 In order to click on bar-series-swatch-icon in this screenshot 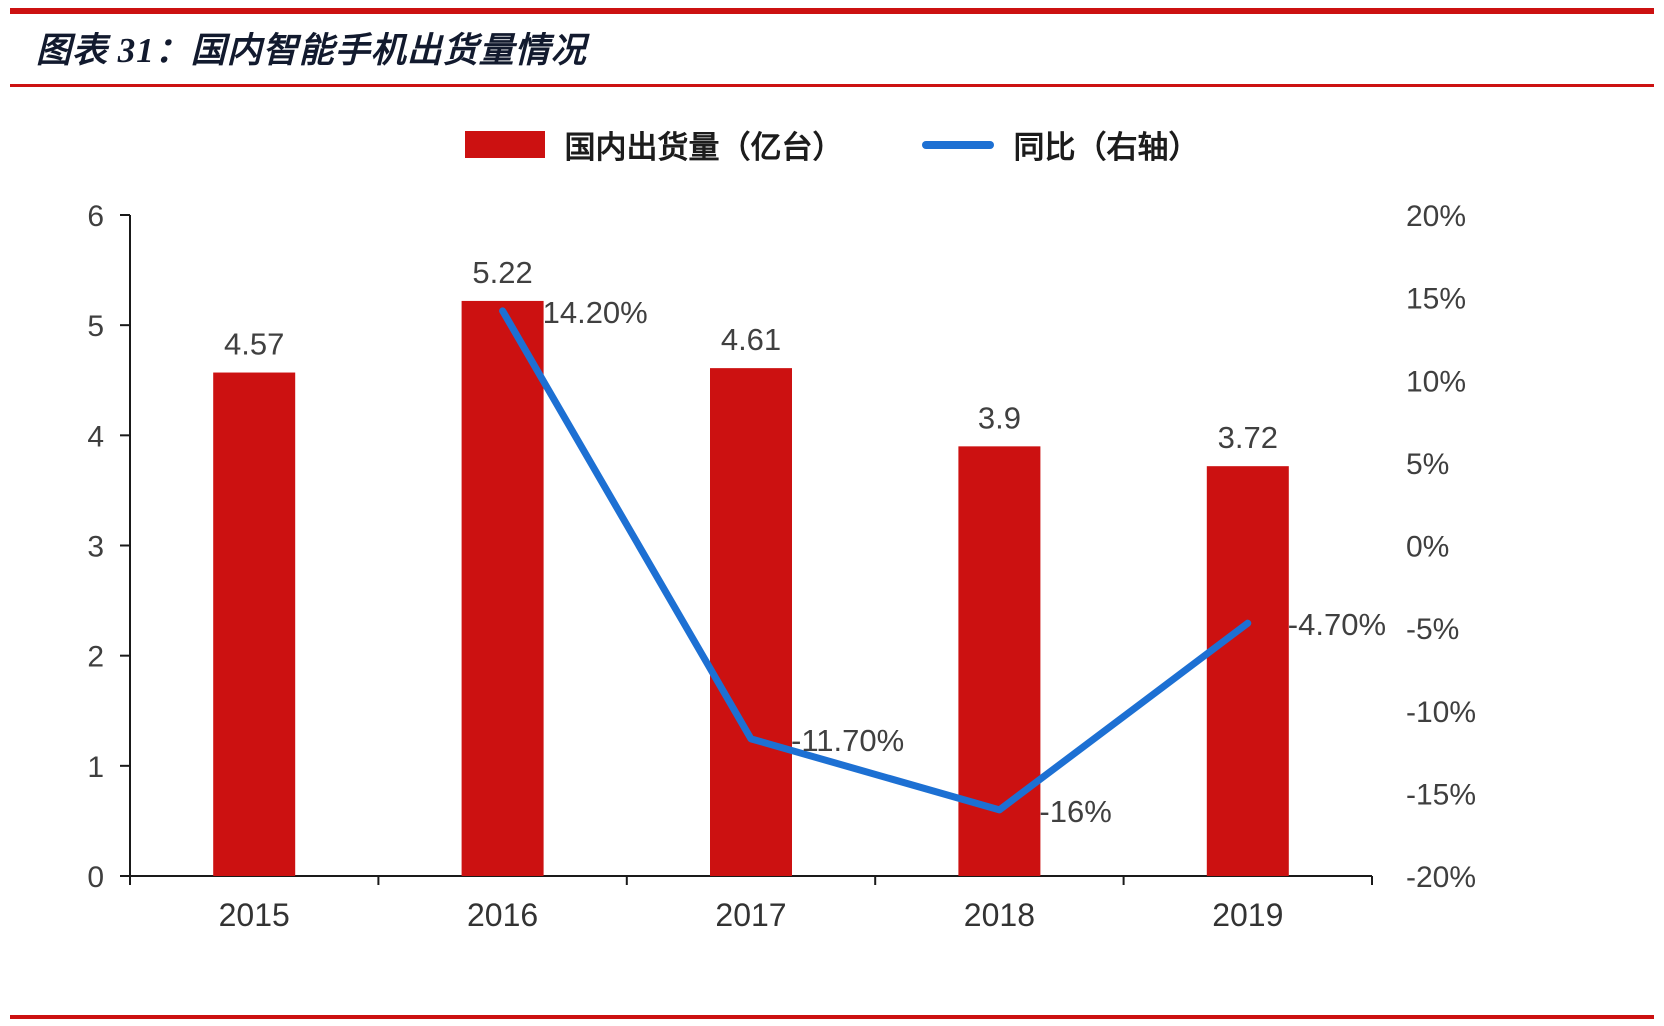, I will do `click(504, 144)`.